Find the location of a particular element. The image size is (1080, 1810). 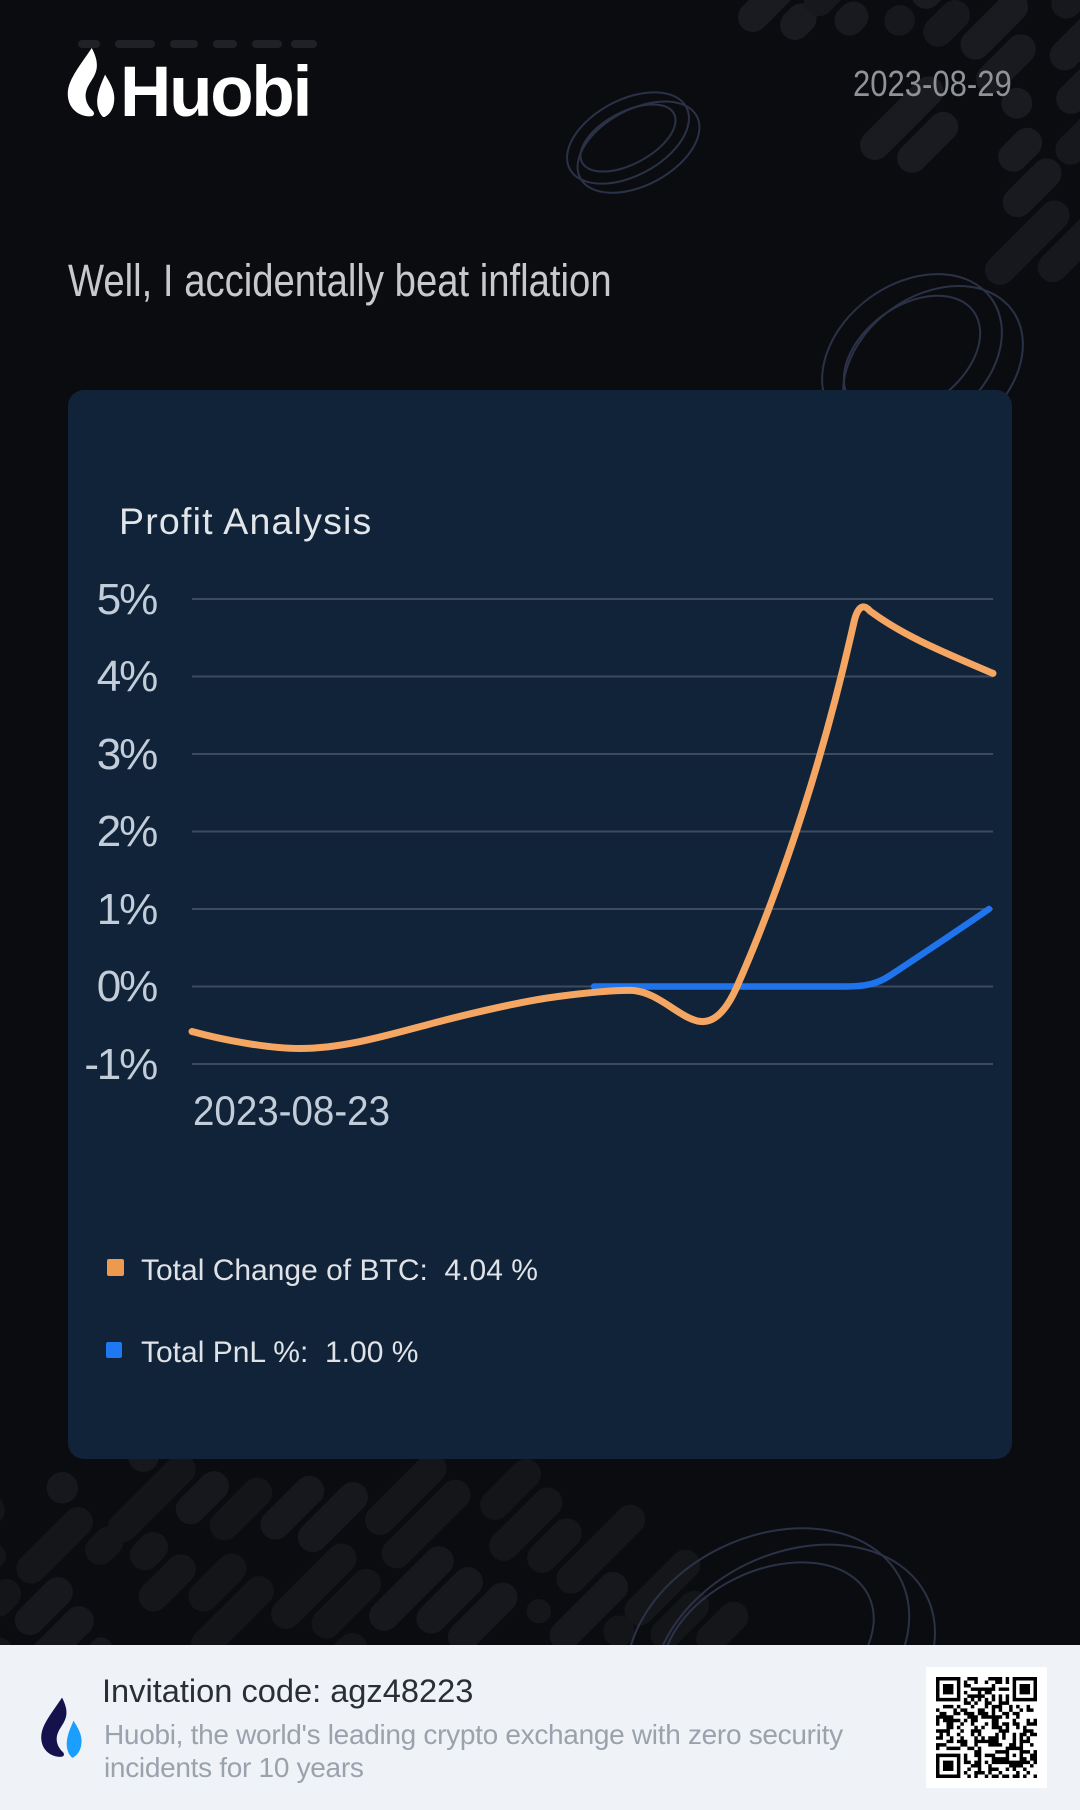

svg-text: 2% is located at coordinates (127, 831).